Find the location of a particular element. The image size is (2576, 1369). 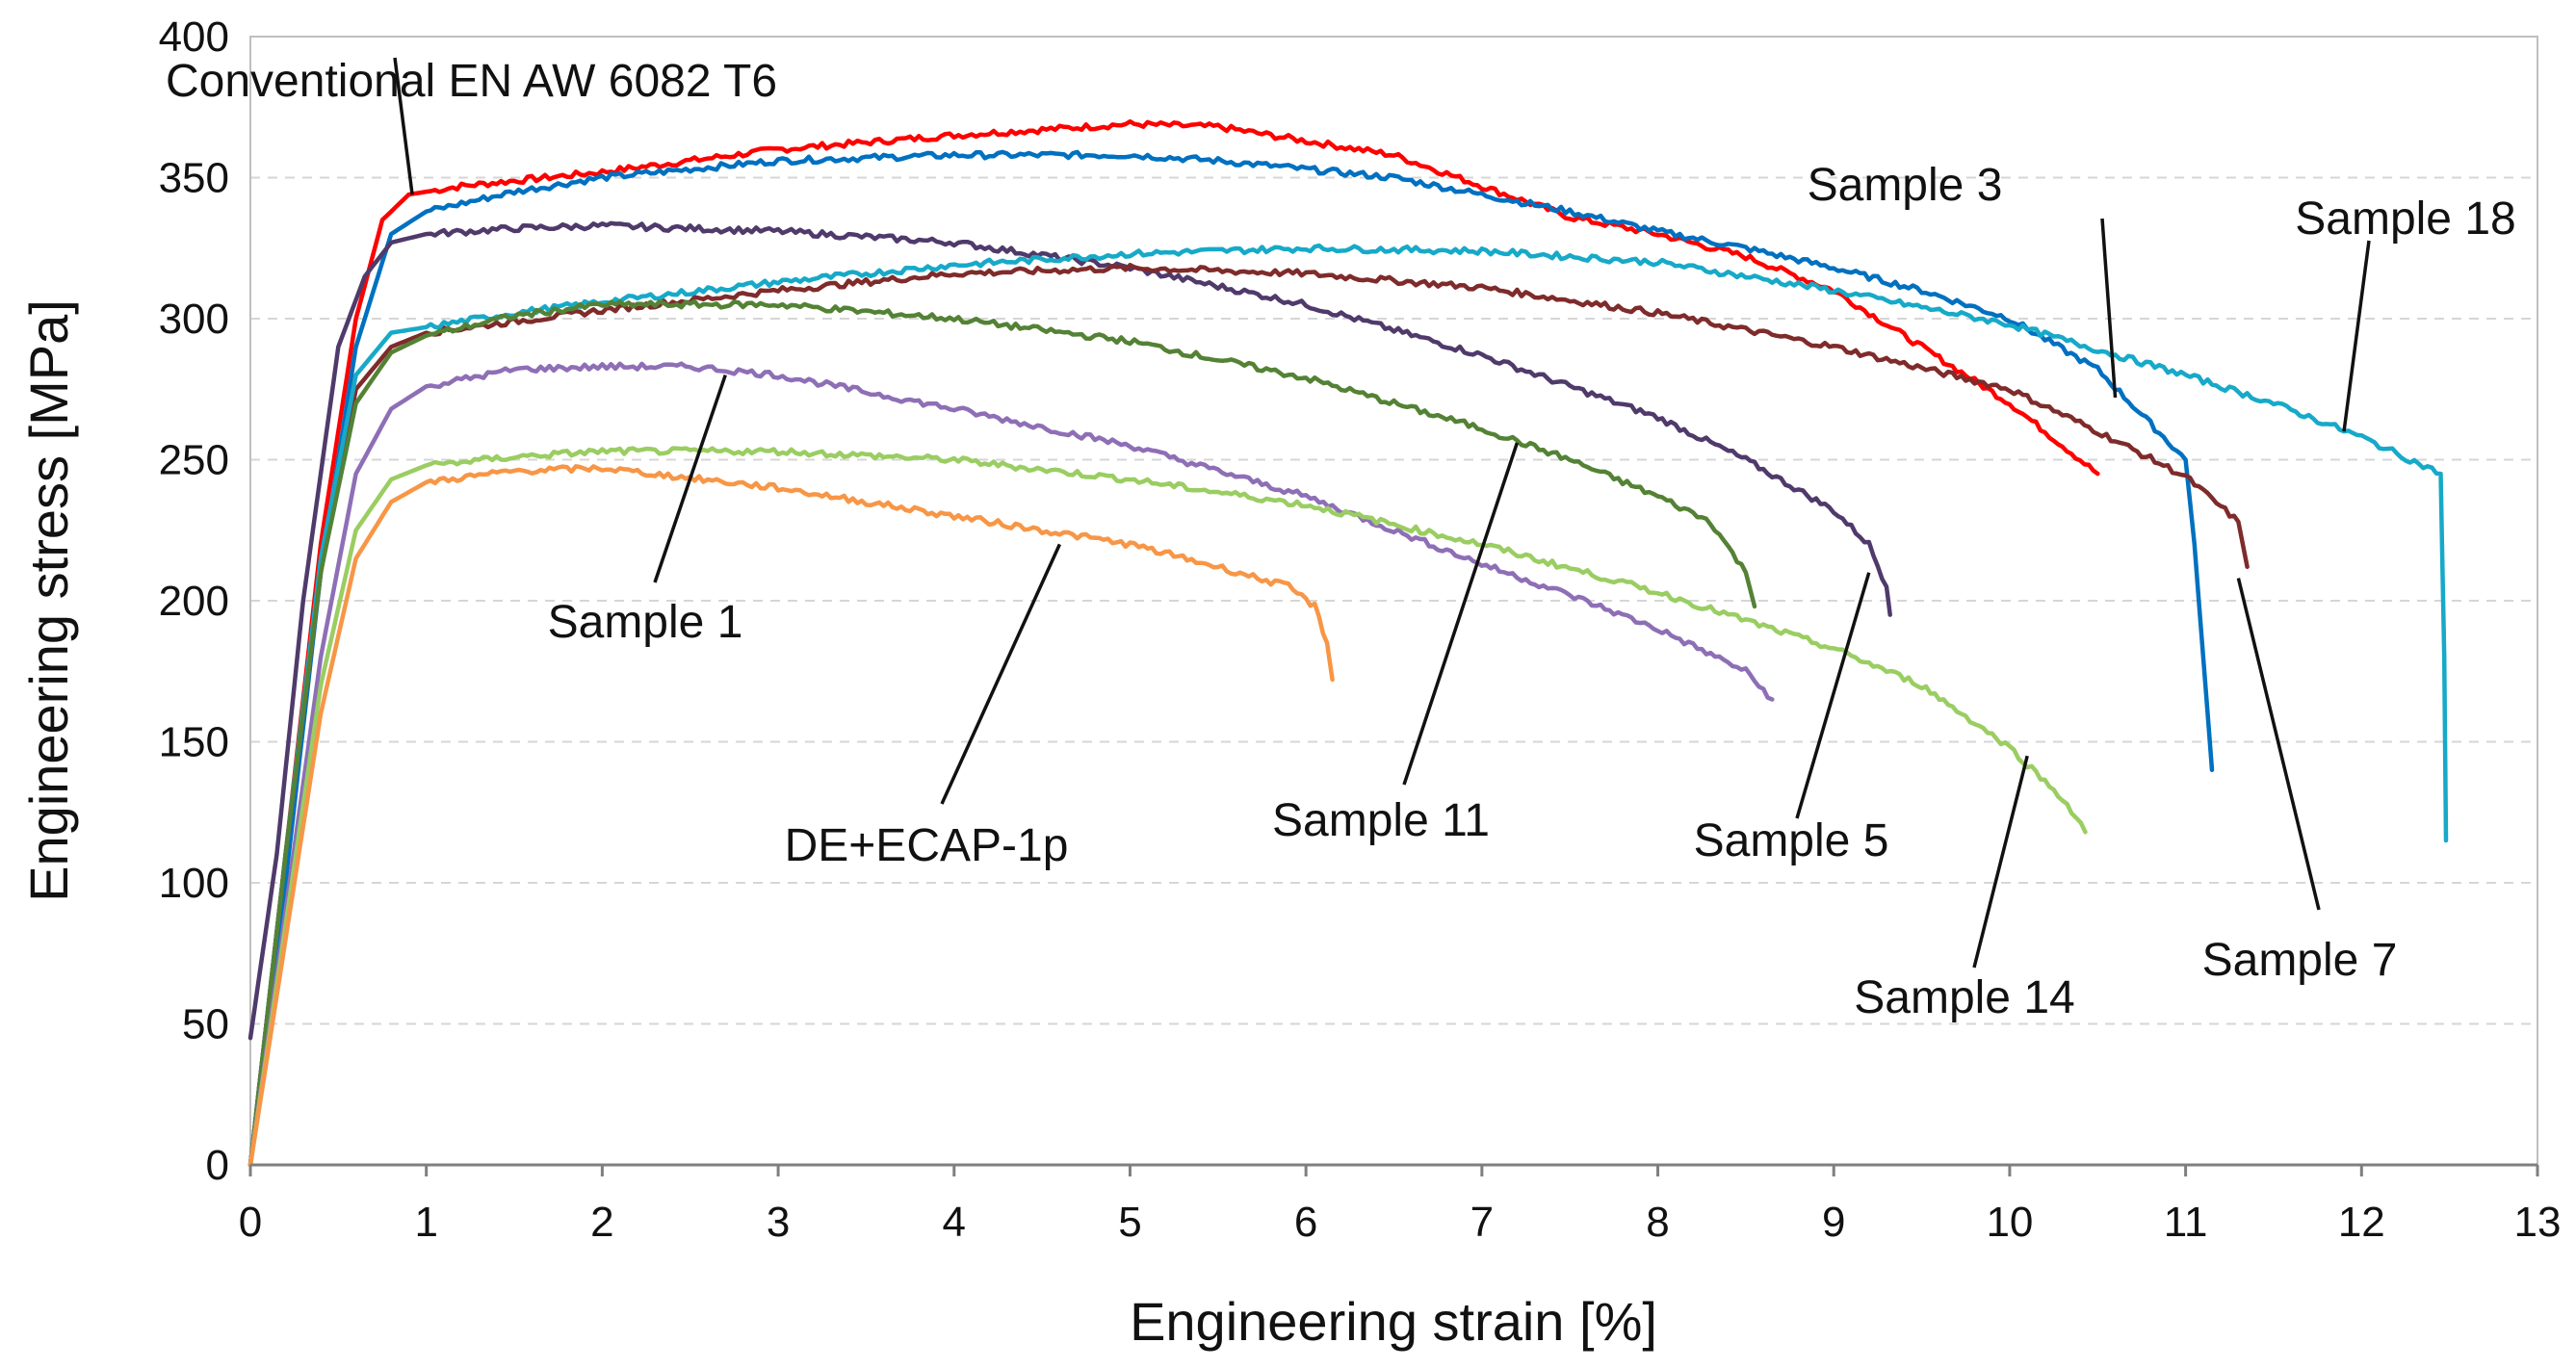

x-tick-label: 4 is located at coordinates (954, 1222).